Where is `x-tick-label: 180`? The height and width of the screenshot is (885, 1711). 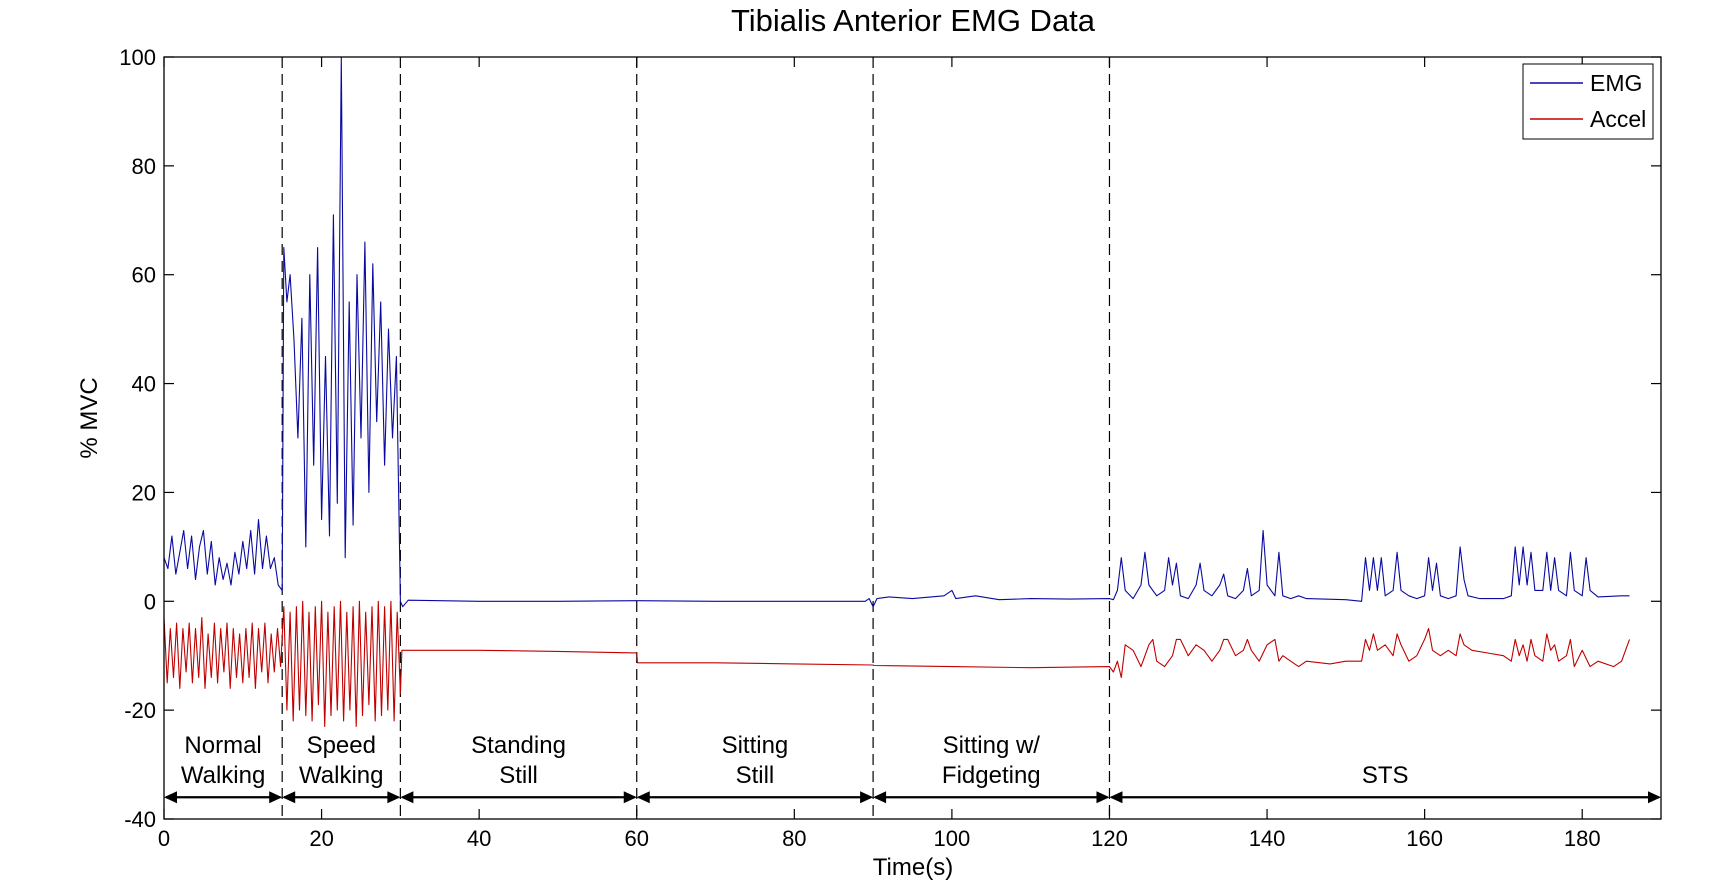
x-tick-label: 180 is located at coordinates (1582, 838).